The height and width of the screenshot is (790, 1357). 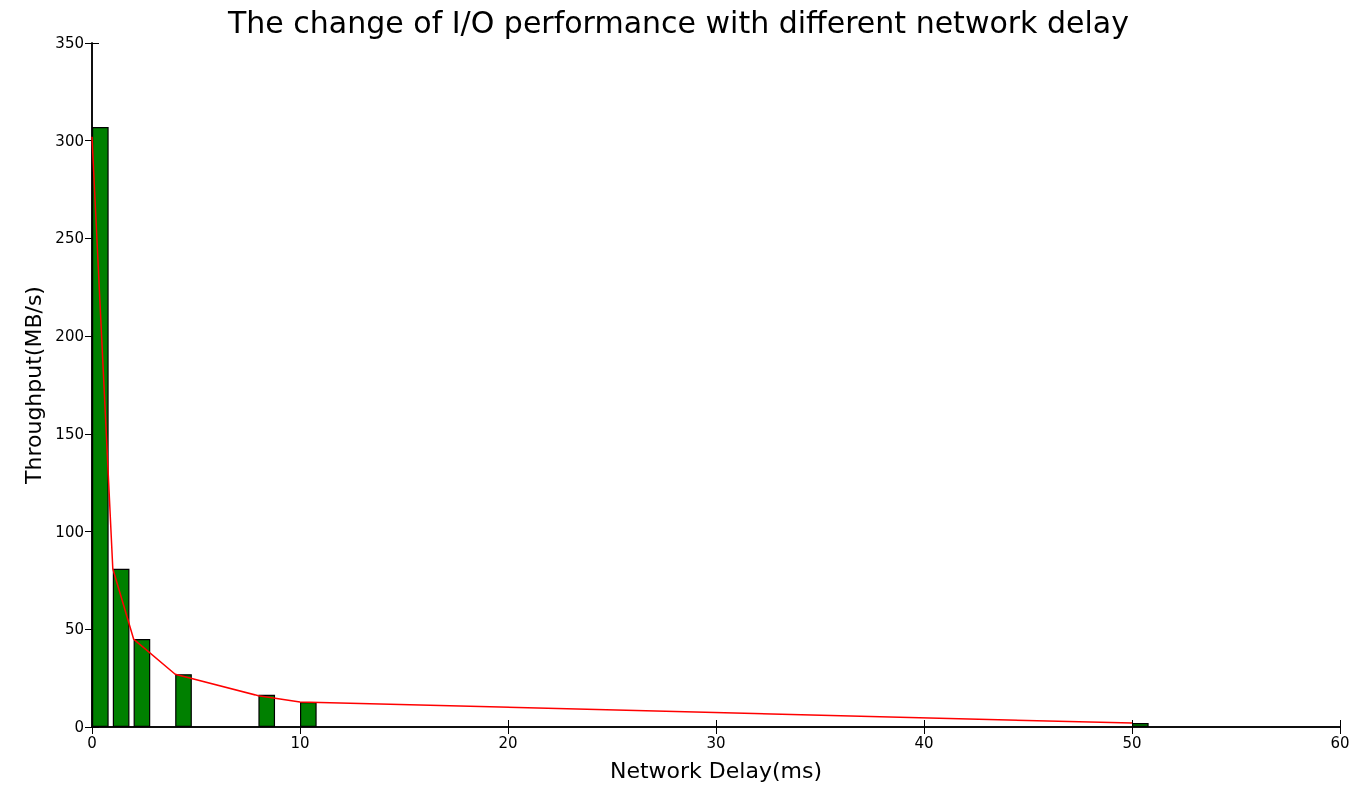 I want to click on x-tick-label: 0, so click(x=92, y=742).